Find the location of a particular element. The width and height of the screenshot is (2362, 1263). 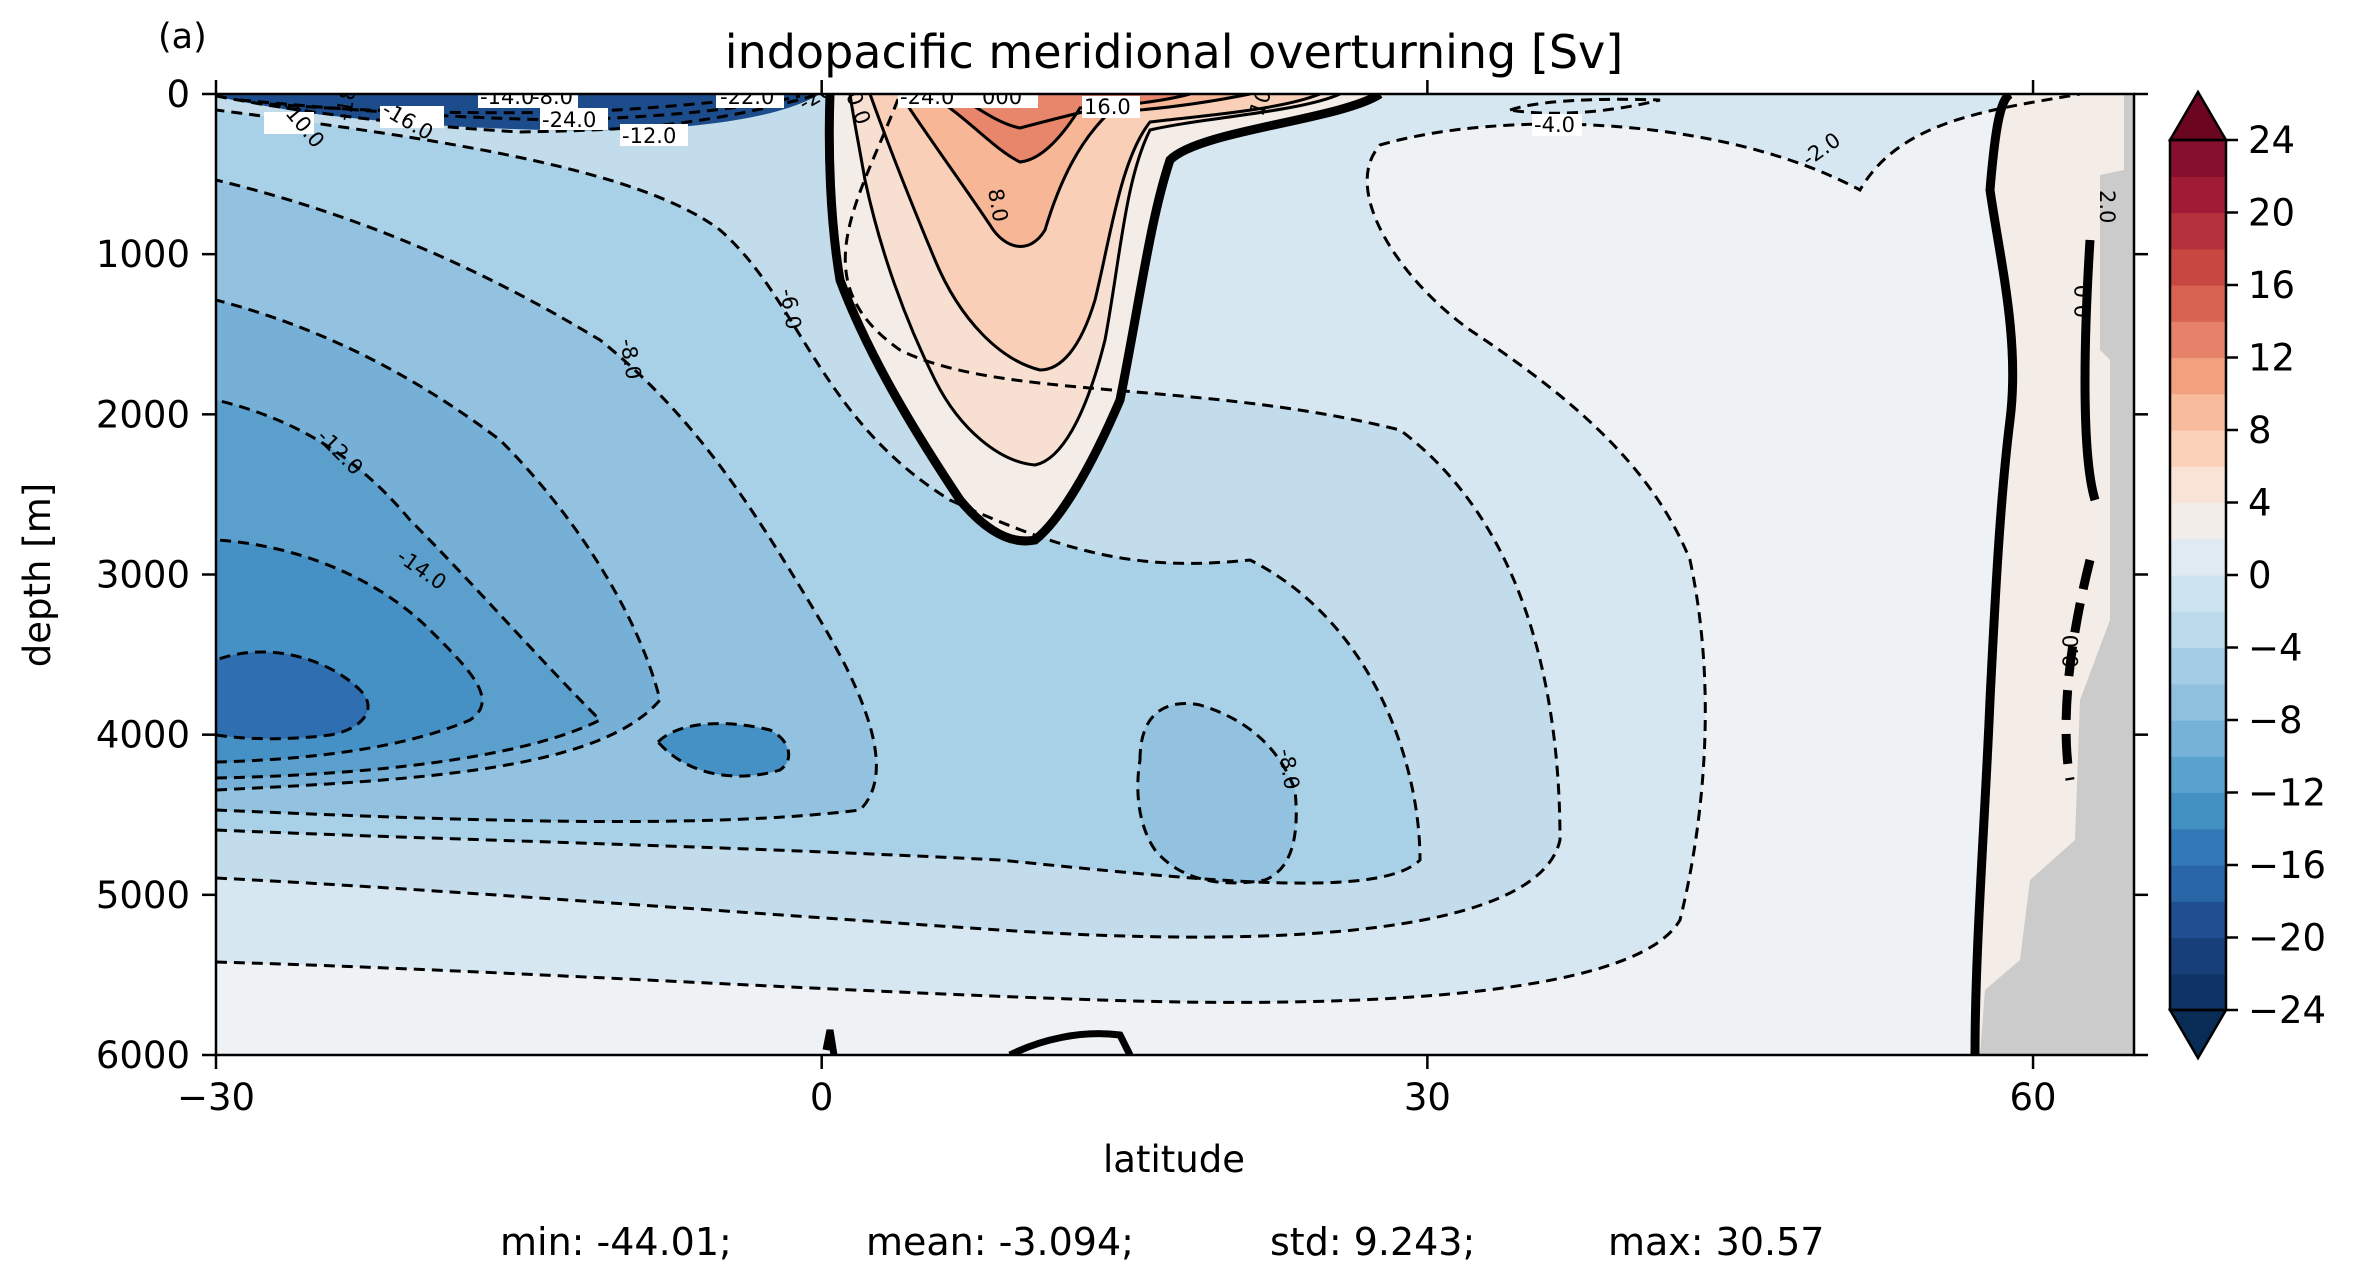

colorbar-tick-label: −16 is located at coordinates (2287, 865).